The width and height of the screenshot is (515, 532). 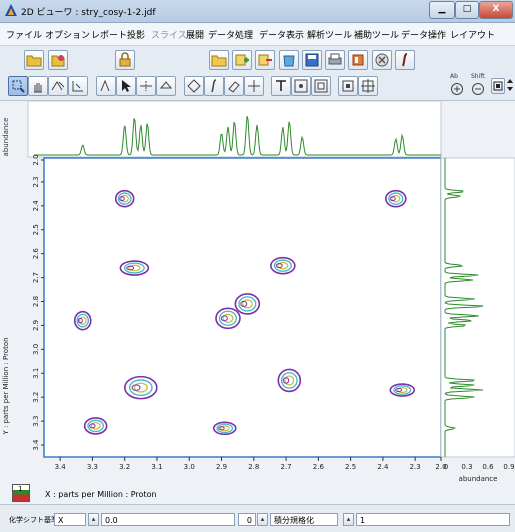 What do you see at coordinates (247, 519) in the screenshot?
I see `page-field: 0` at bounding box center [247, 519].